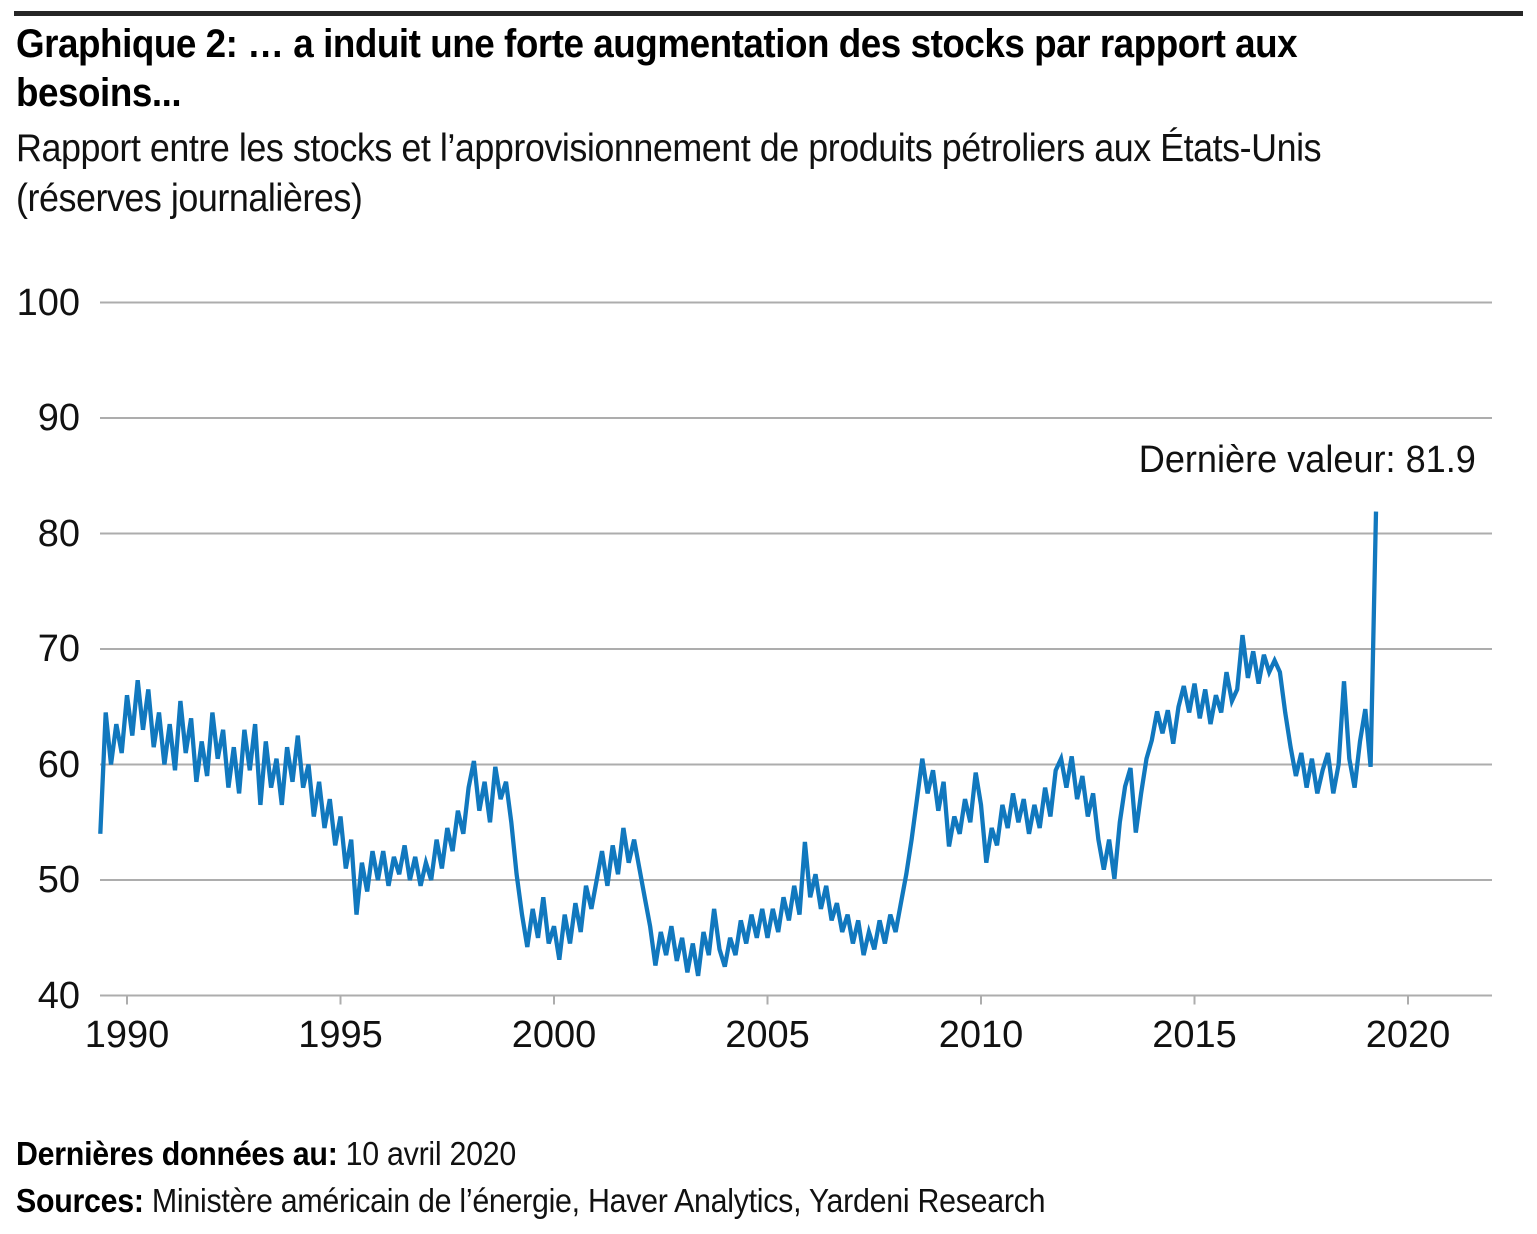  What do you see at coordinates (58, 533) in the screenshot?
I see `y-axis-tick-label: 80` at bounding box center [58, 533].